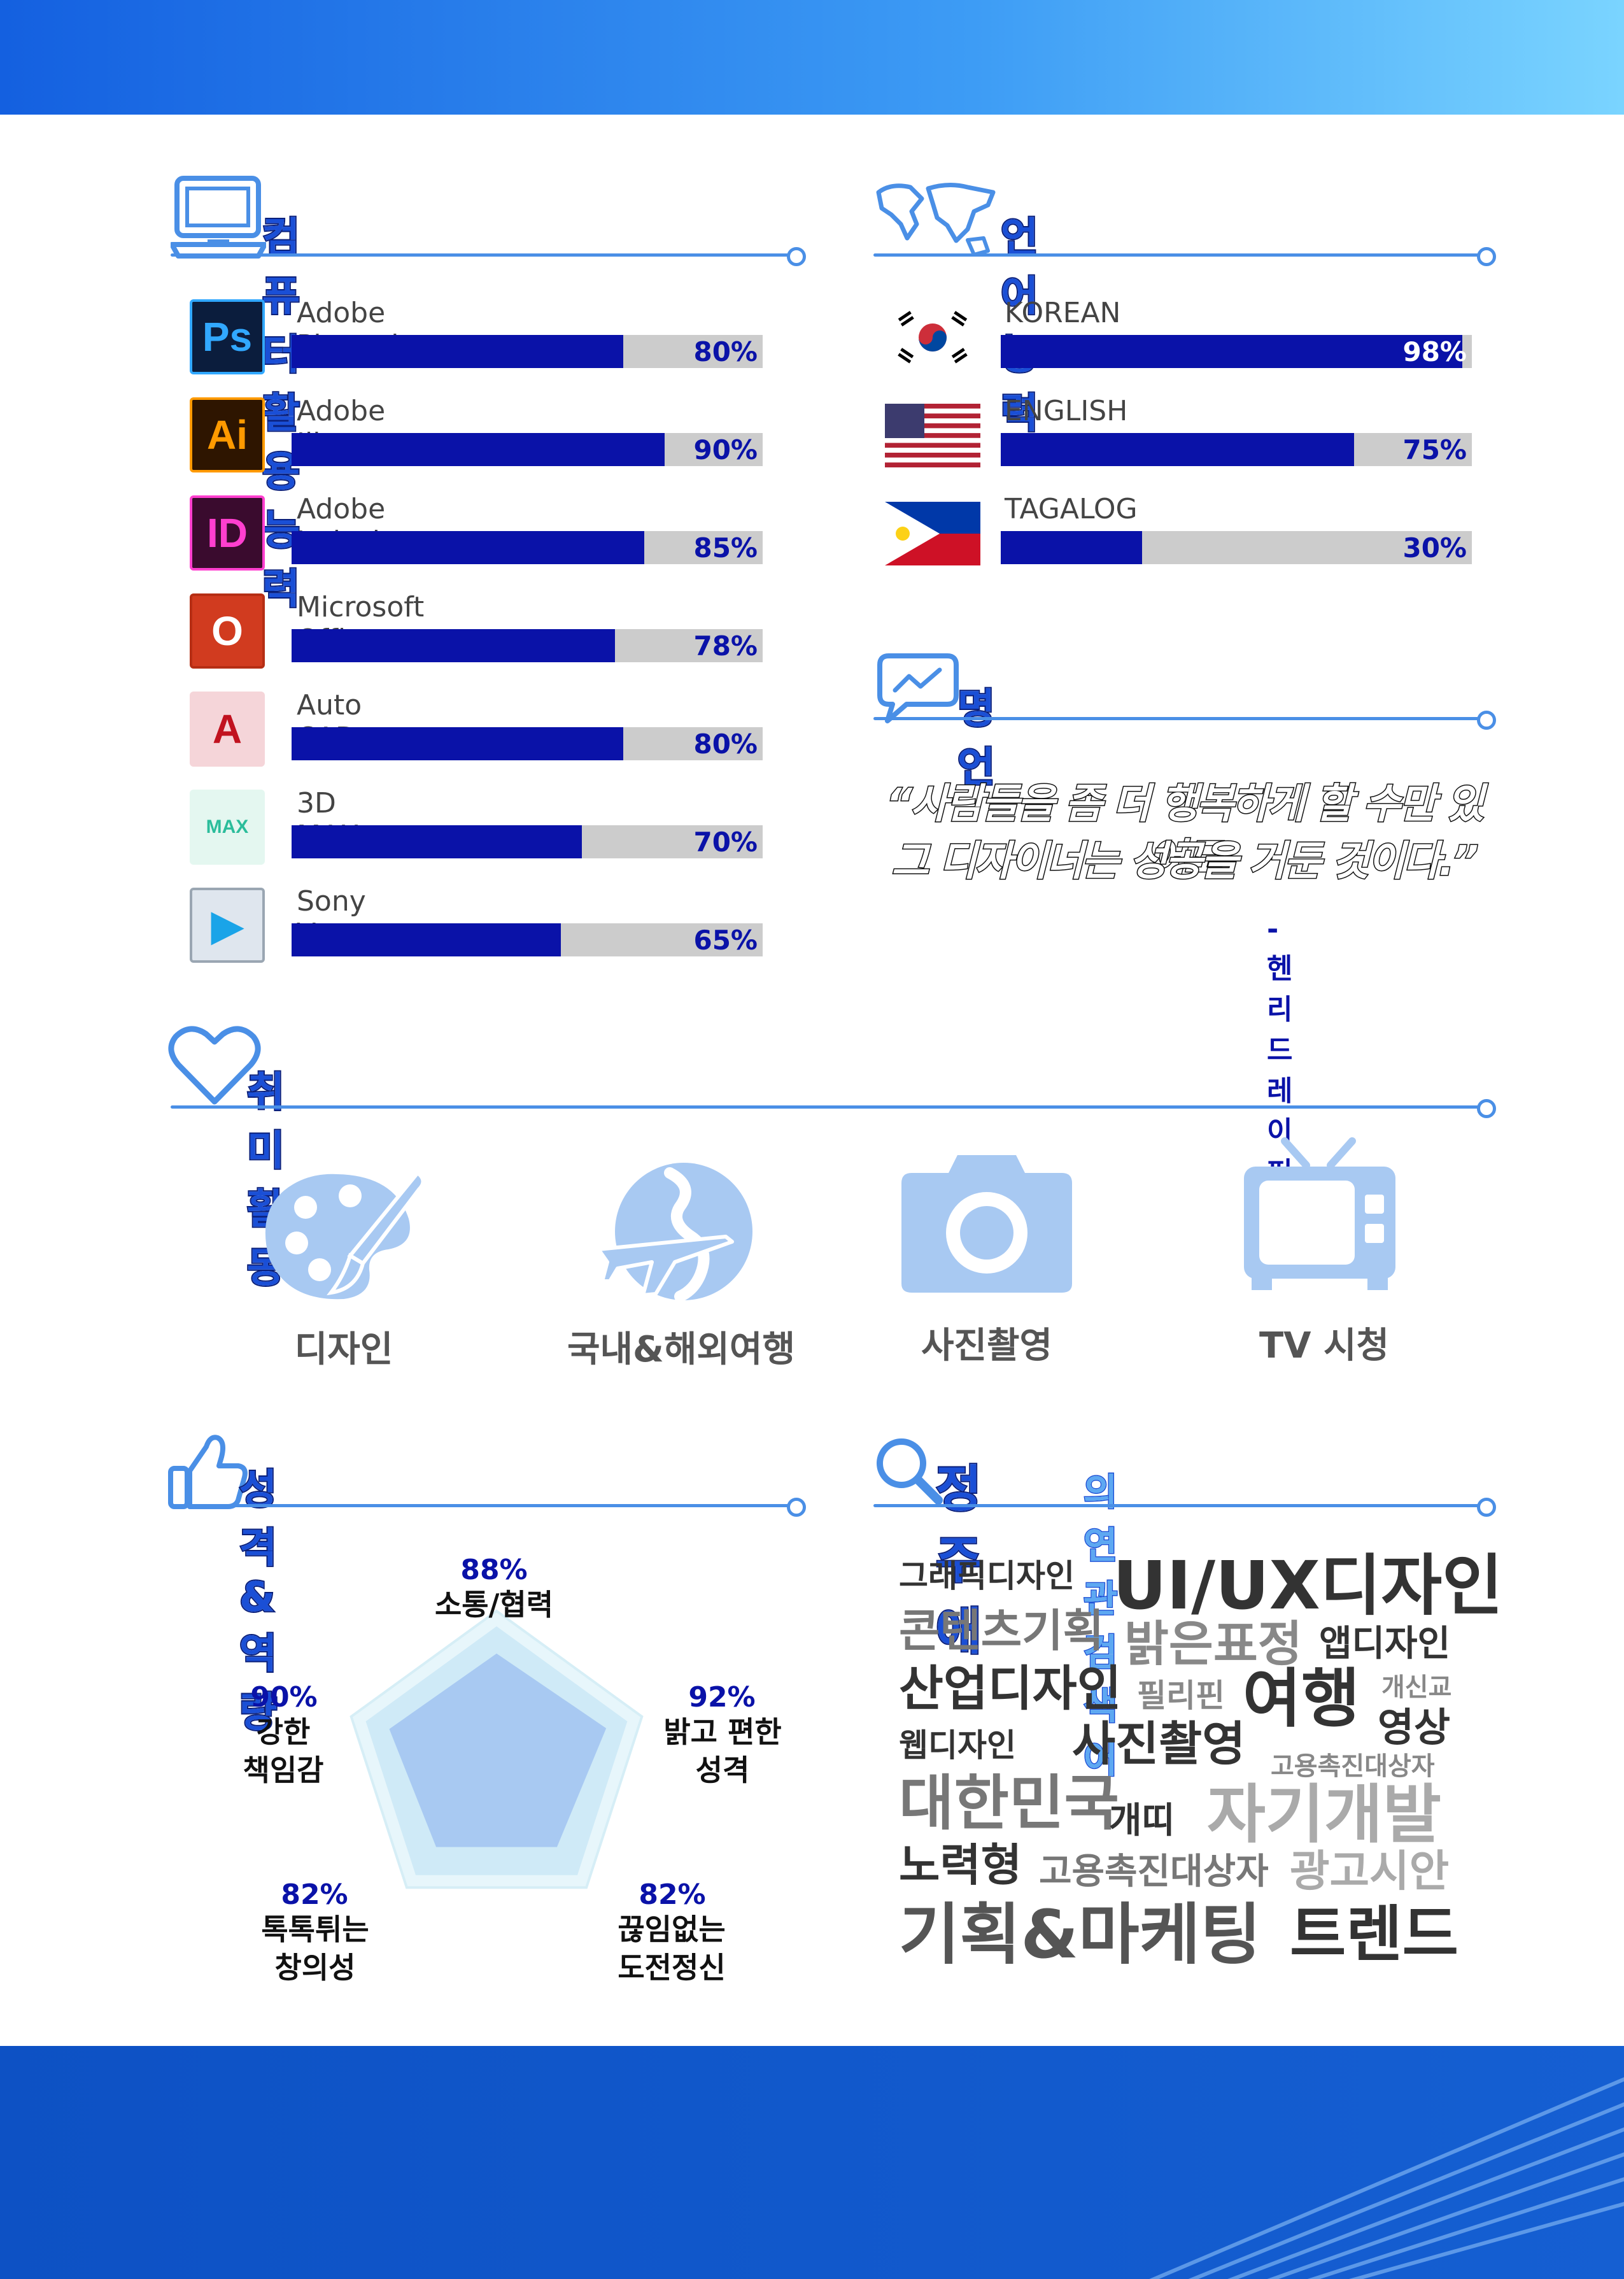 Image resolution: width=1624 pixels, height=2279 pixels. What do you see at coordinates (227, 434) in the screenshot?
I see `illustrator-icon: Ai` at bounding box center [227, 434].